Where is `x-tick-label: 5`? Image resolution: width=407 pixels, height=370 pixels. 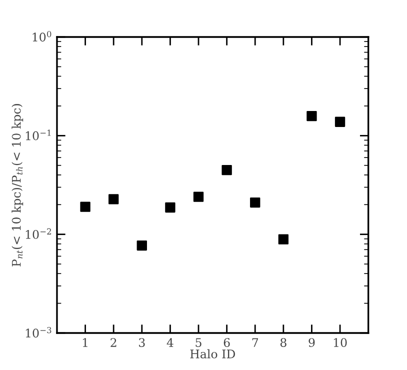 x-tick-label: 5 is located at coordinates (199, 342).